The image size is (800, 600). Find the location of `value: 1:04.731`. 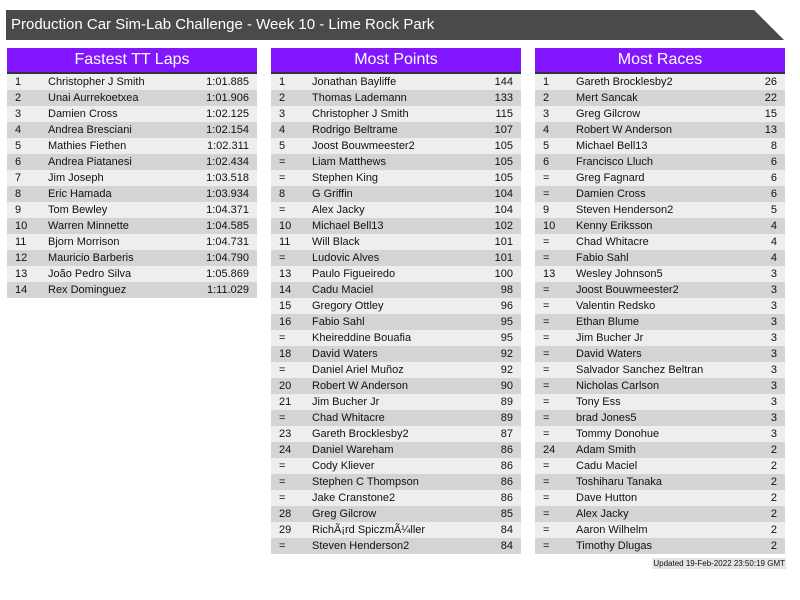

value: 1:04.731 is located at coordinates (227, 242).